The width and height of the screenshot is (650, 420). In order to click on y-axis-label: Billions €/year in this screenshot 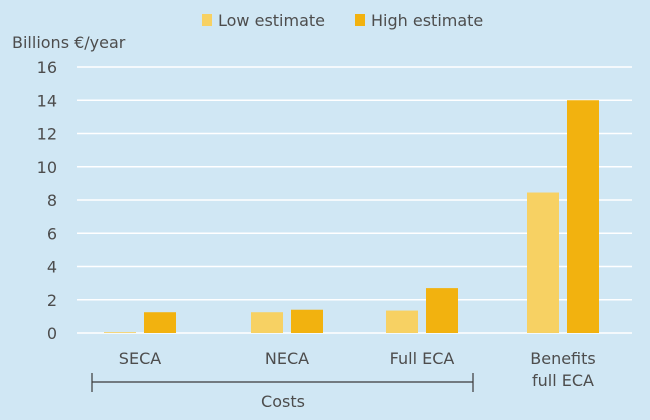, I will do `click(69, 42)`.